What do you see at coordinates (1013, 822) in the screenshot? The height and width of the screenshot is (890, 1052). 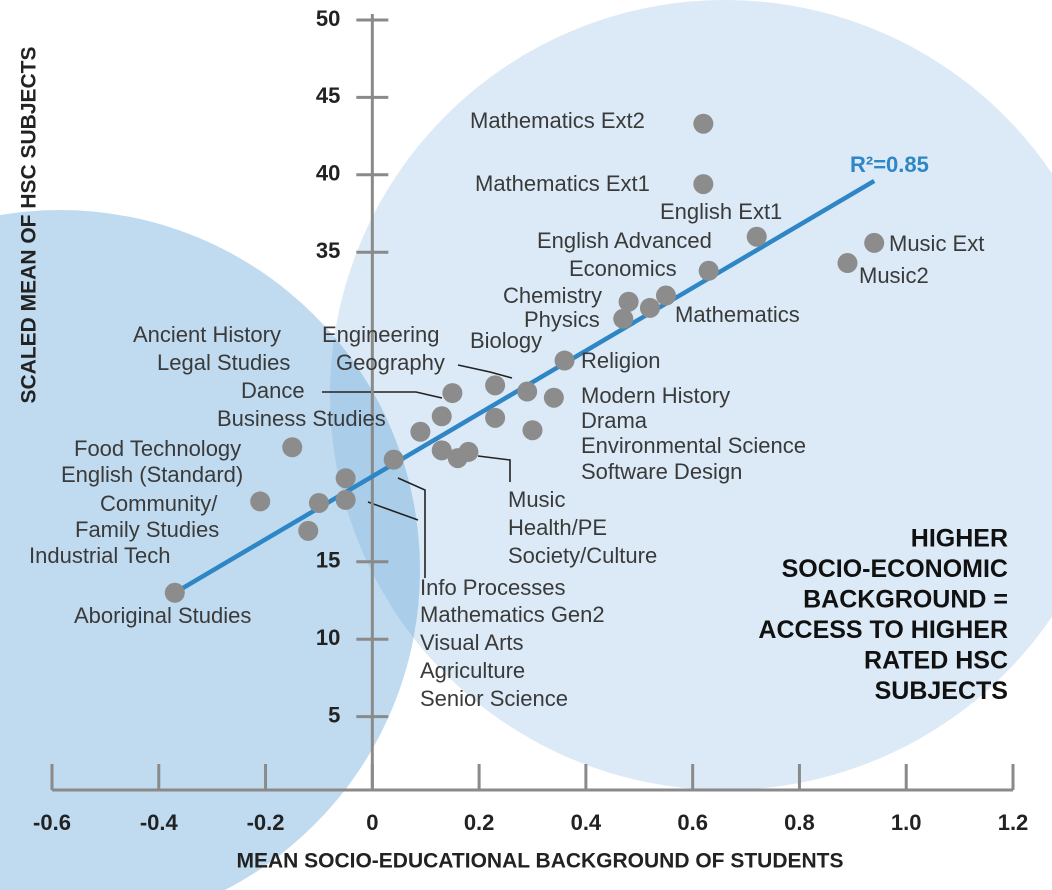 I see `x-tick-label: 1.2` at bounding box center [1013, 822].